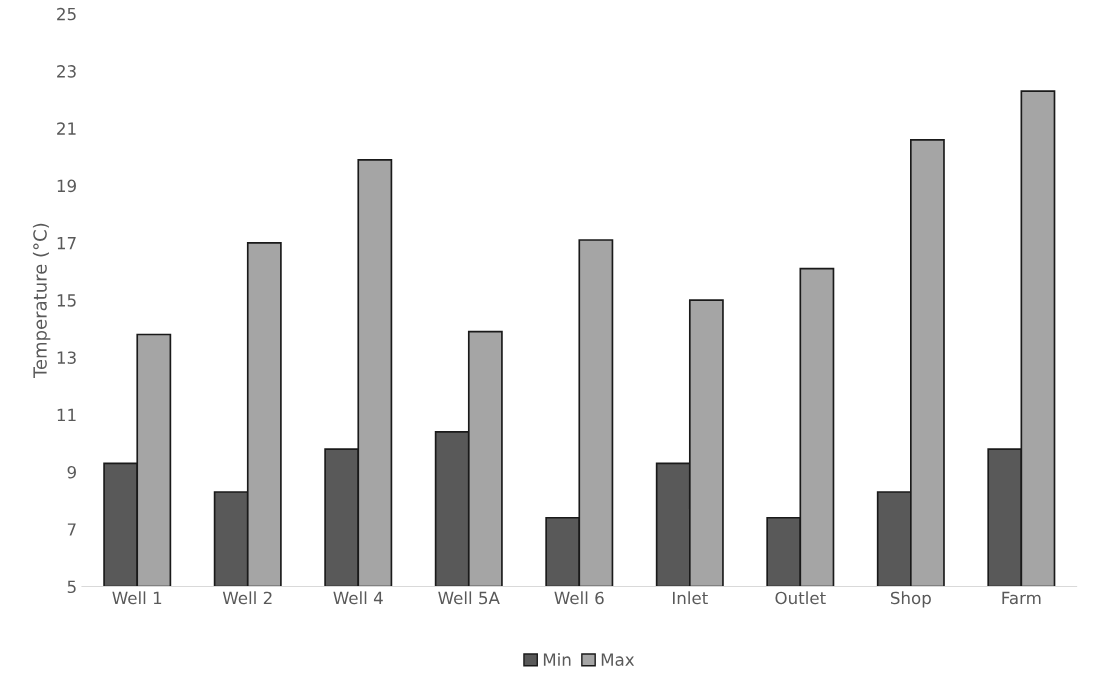 The height and width of the screenshot is (690, 1093). I want to click on y-tick-label: 21, so click(66, 128).